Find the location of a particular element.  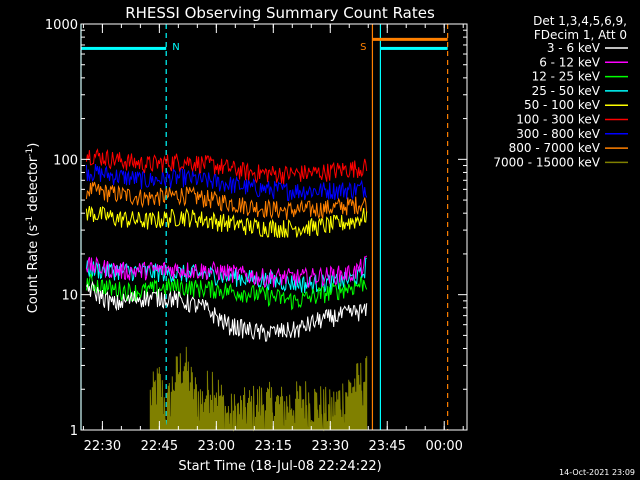

series-line-300-800keV is located at coordinates (226, 183).